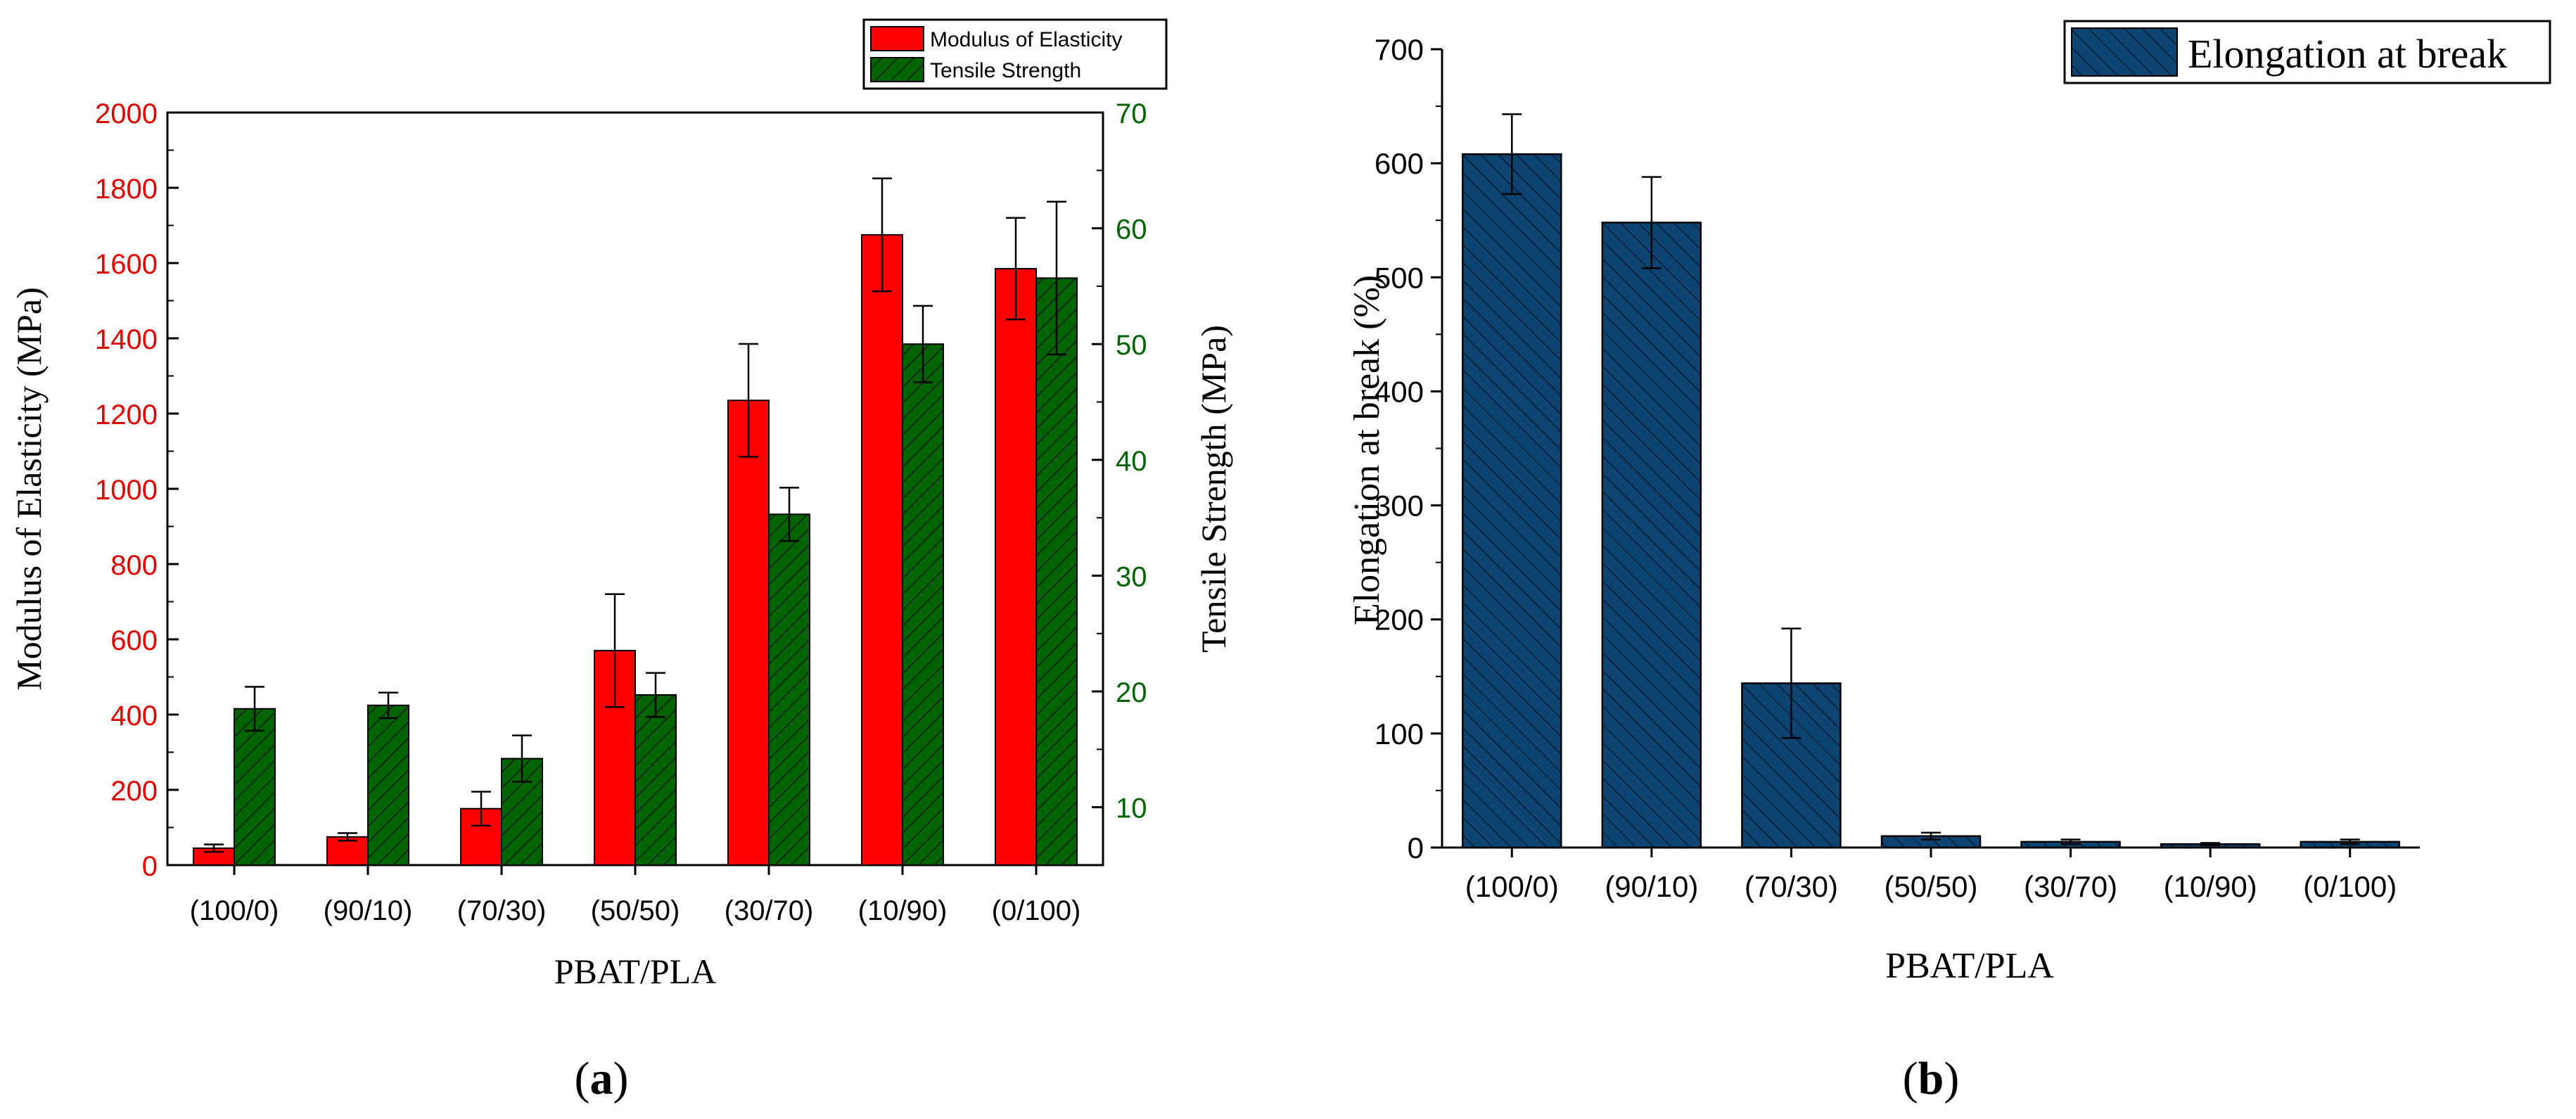  What do you see at coordinates (1131, 113) in the screenshot?
I see `y-tick-label-right: 70` at bounding box center [1131, 113].